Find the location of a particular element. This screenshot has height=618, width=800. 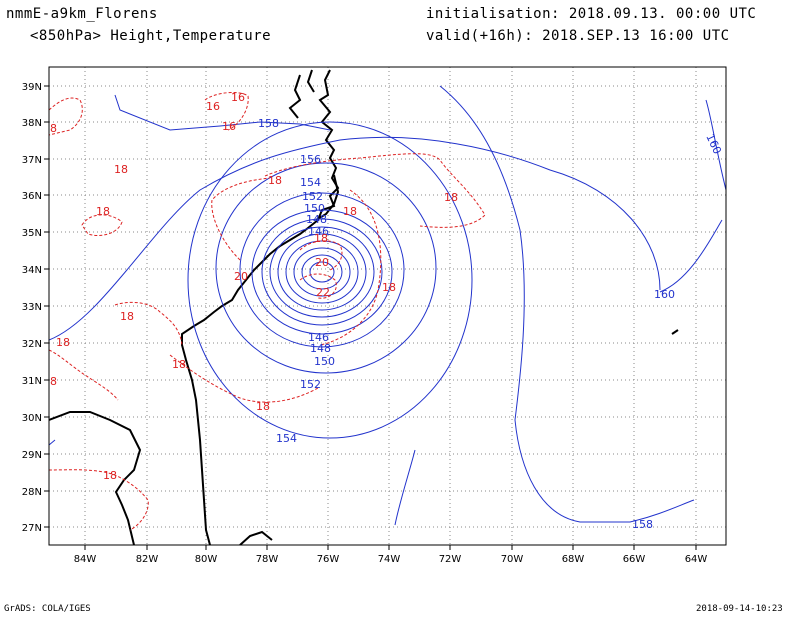

svg-text: 37N is located at coordinates (32, 160).